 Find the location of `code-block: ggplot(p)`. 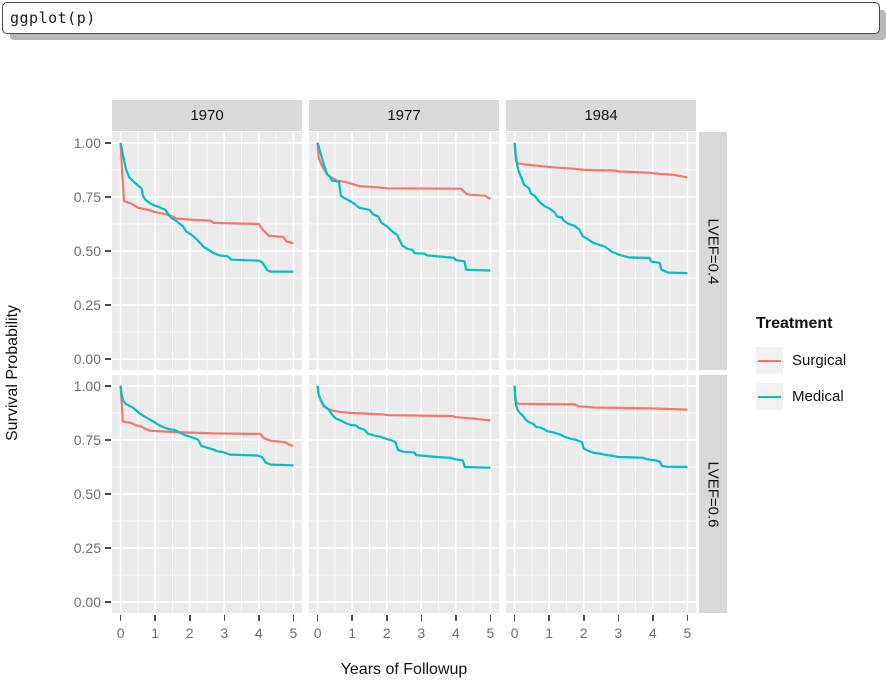

code-block: ggplot(p) is located at coordinates (441, 18).